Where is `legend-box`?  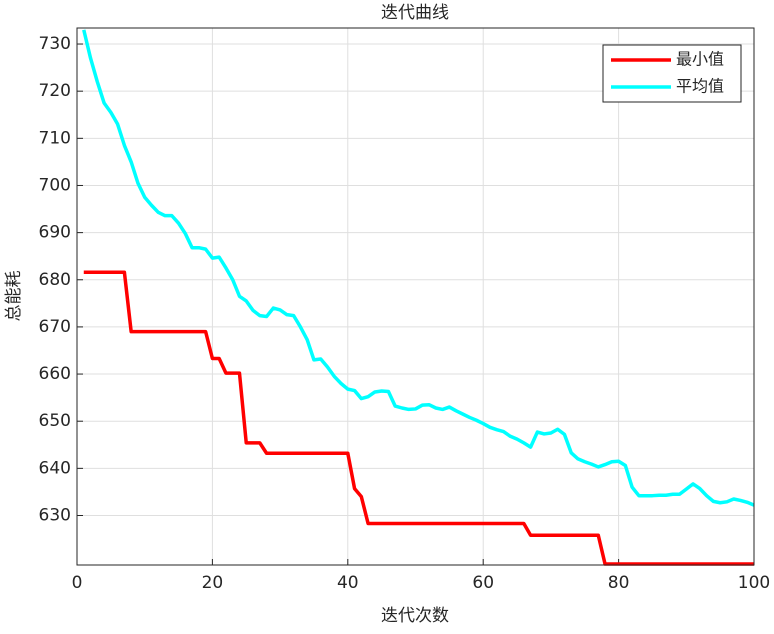
legend-box is located at coordinates (672, 73).